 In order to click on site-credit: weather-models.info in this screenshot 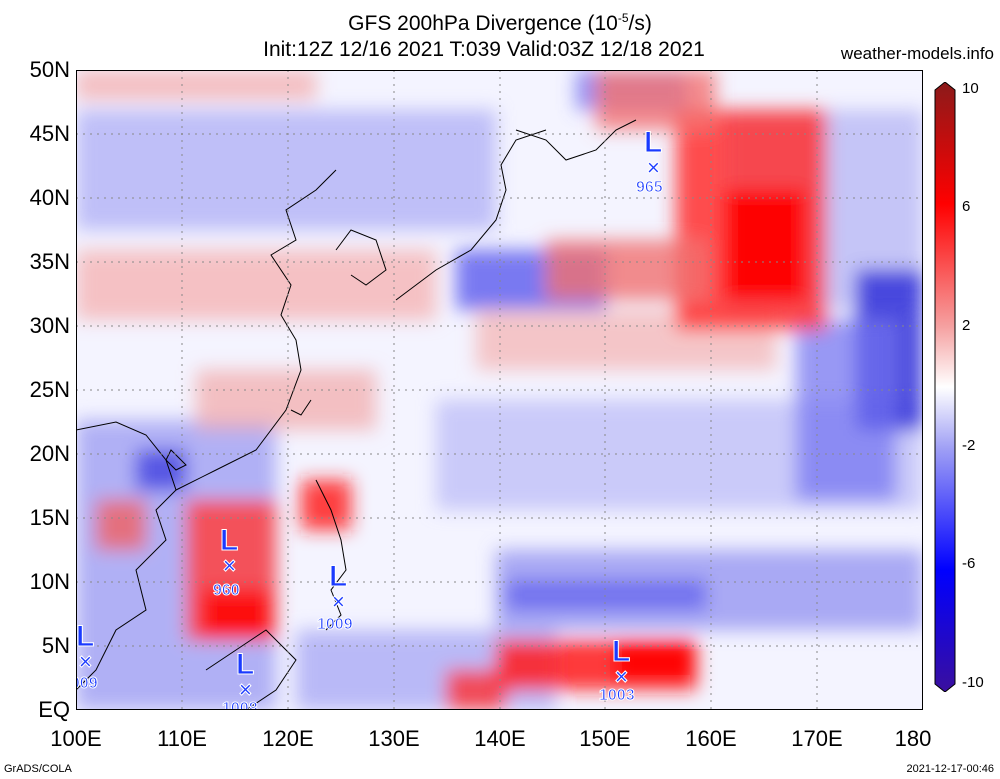, I will do `click(917, 53)`.